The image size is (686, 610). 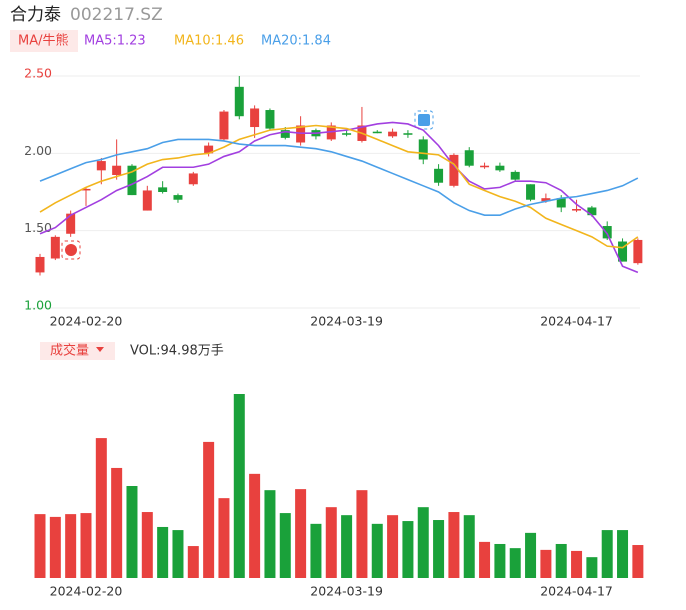 What do you see at coordinates (69, 351) in the screenshot?
I see `volume-indicator: 成交量` at bounding box center [69, 351].